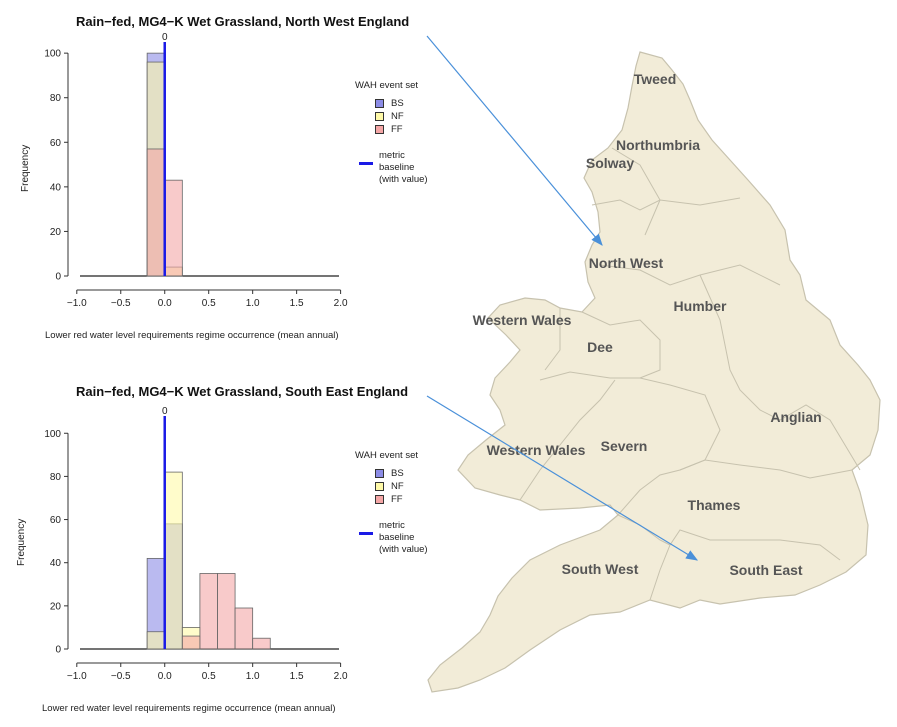  I want to click on arrow-north-west, so click(514, 140).